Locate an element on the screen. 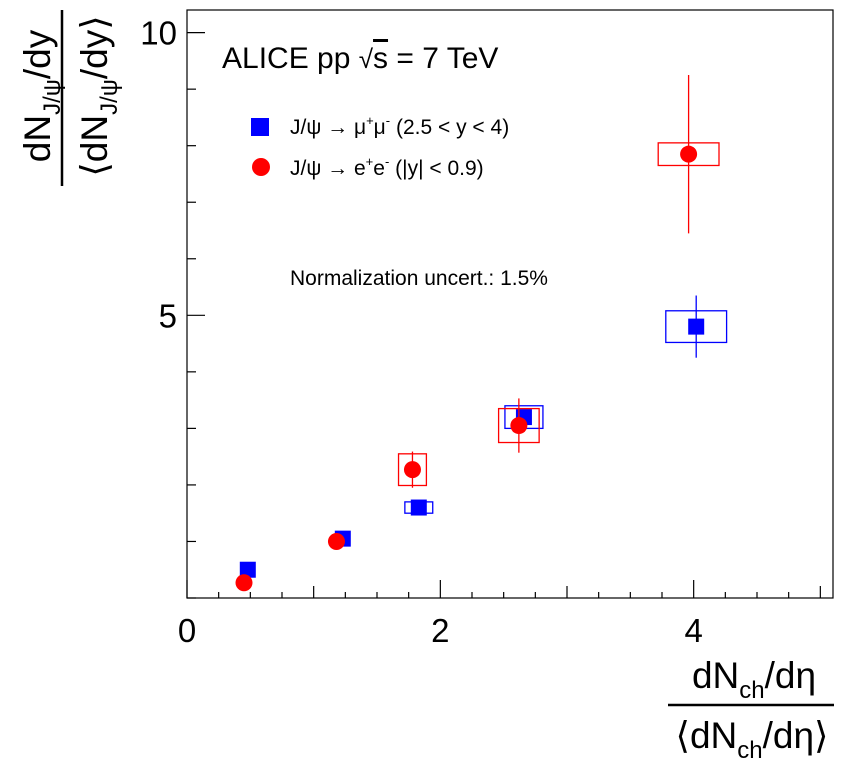 This screenshot has width=842, height=767. x-axis-label: dNch/dη ⟨dNch/dη⟩ is located at coordinates (751, 709).